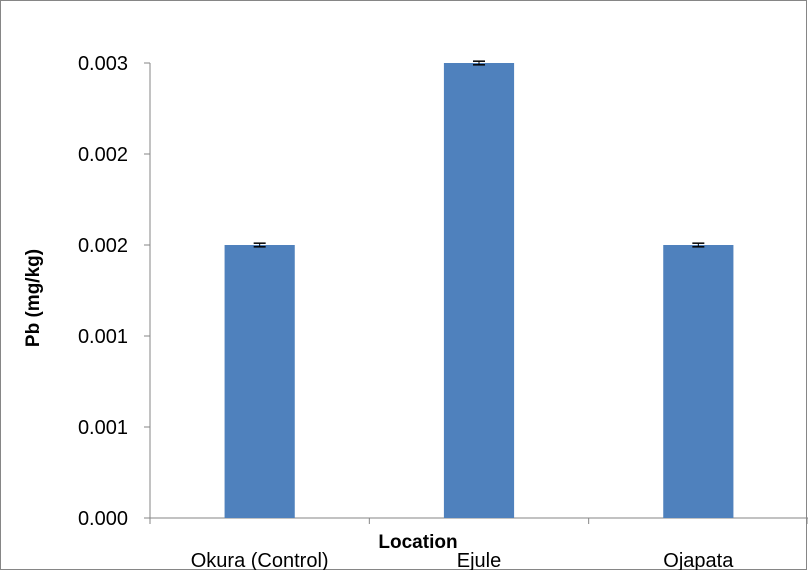  Describe the element at coordinates (114, 291) in the screenshot. I see `y-axis: 0.000 0.001 0.001 0.002 0.002 0.003` at that location.